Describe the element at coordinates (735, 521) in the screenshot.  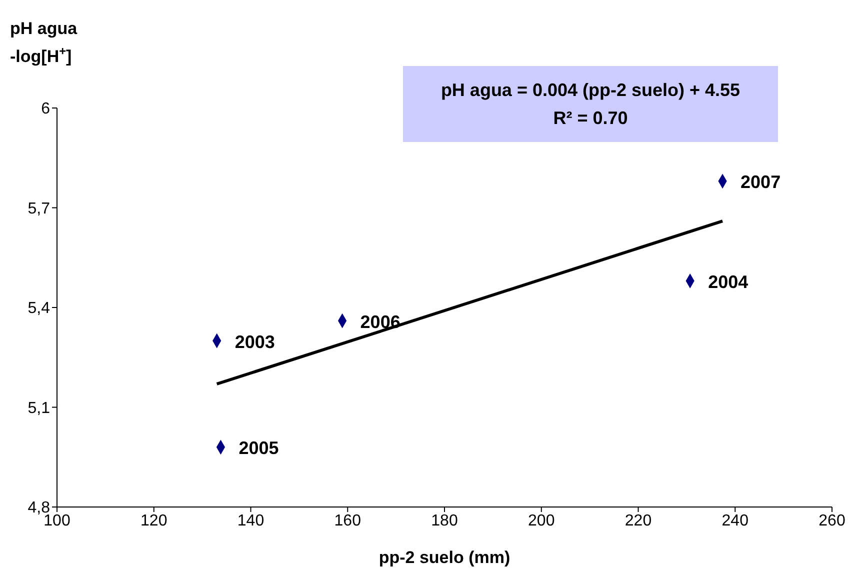
I see `x-tick-label: 240` at that location.